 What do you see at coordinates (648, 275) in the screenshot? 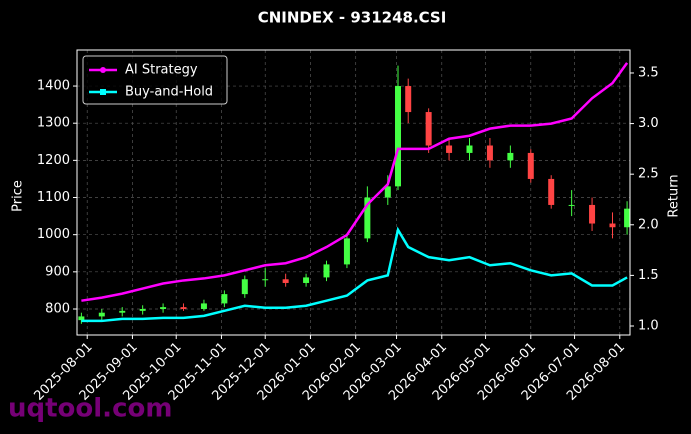
I see `y2-tick-label: 1.5` at bounding box center [648, 275].